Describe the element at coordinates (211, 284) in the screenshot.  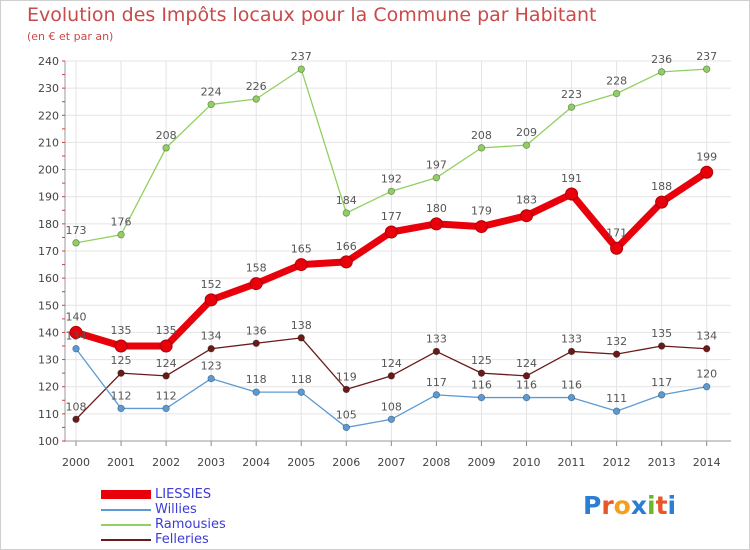
I see `data-label-liessies: 152` at that location.